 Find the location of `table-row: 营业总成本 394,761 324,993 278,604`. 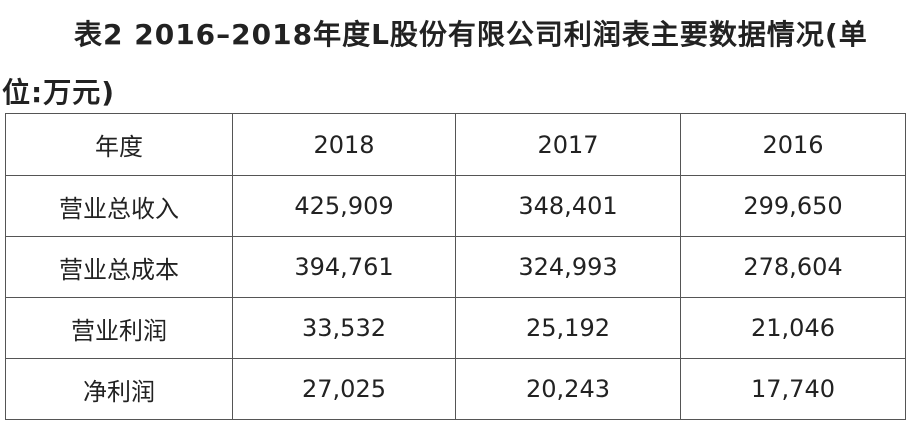

table-row: 营业总成本 394,761 324,993 278,604 is located at coordinates (455, 267).